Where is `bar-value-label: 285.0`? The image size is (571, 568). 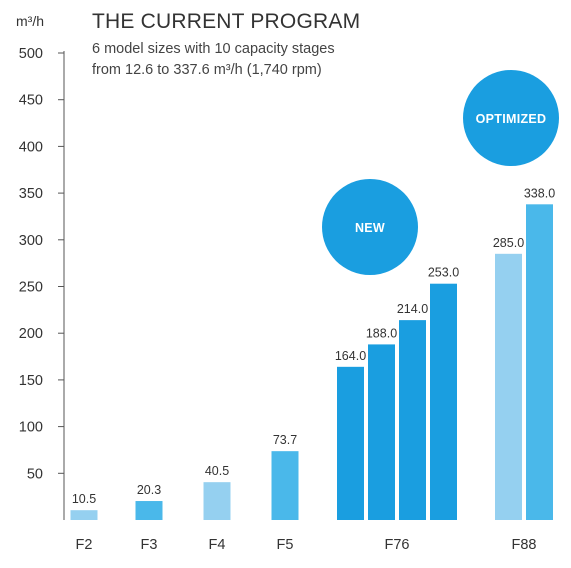 bar-value-label: 285.0 is located at coordinates (508, 243).